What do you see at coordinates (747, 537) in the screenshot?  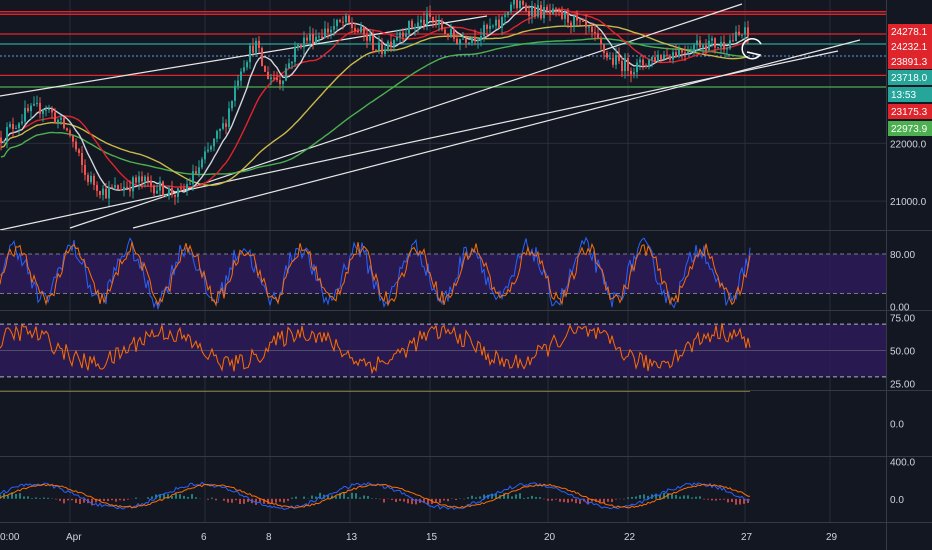 I see `time-axis-label: 27` at bounding box center [747, 537].